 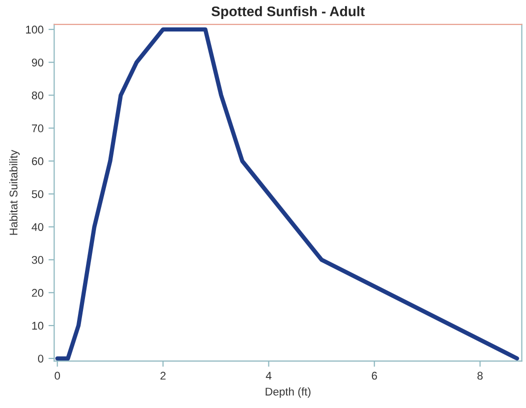 What do you see at coordinates (41, 358) in the screenshot?
I see `y-tick-label: 0` at bounding box center [41, 358].